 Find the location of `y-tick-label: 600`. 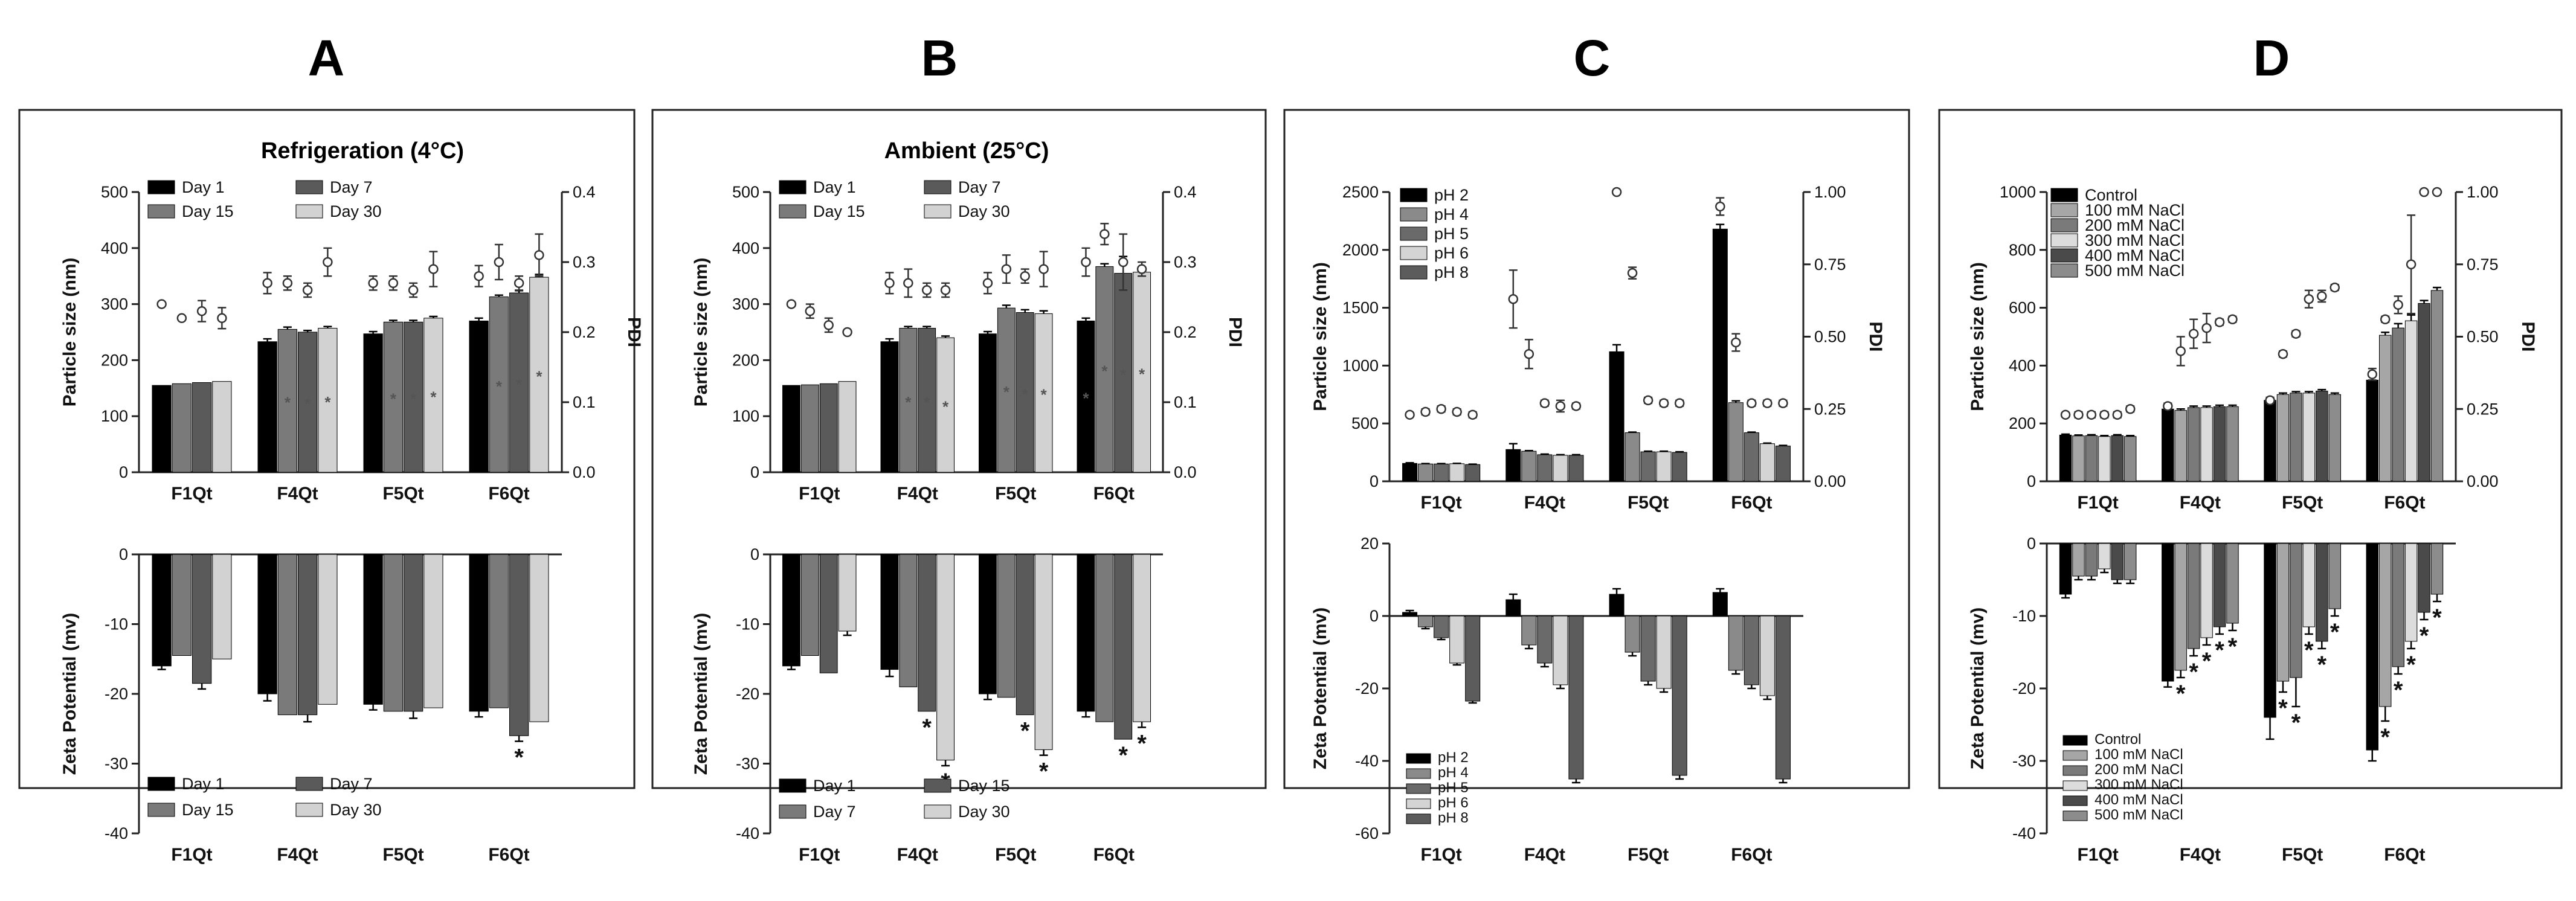

y-tick-label: 600 is located at coordinates (2022, 308).